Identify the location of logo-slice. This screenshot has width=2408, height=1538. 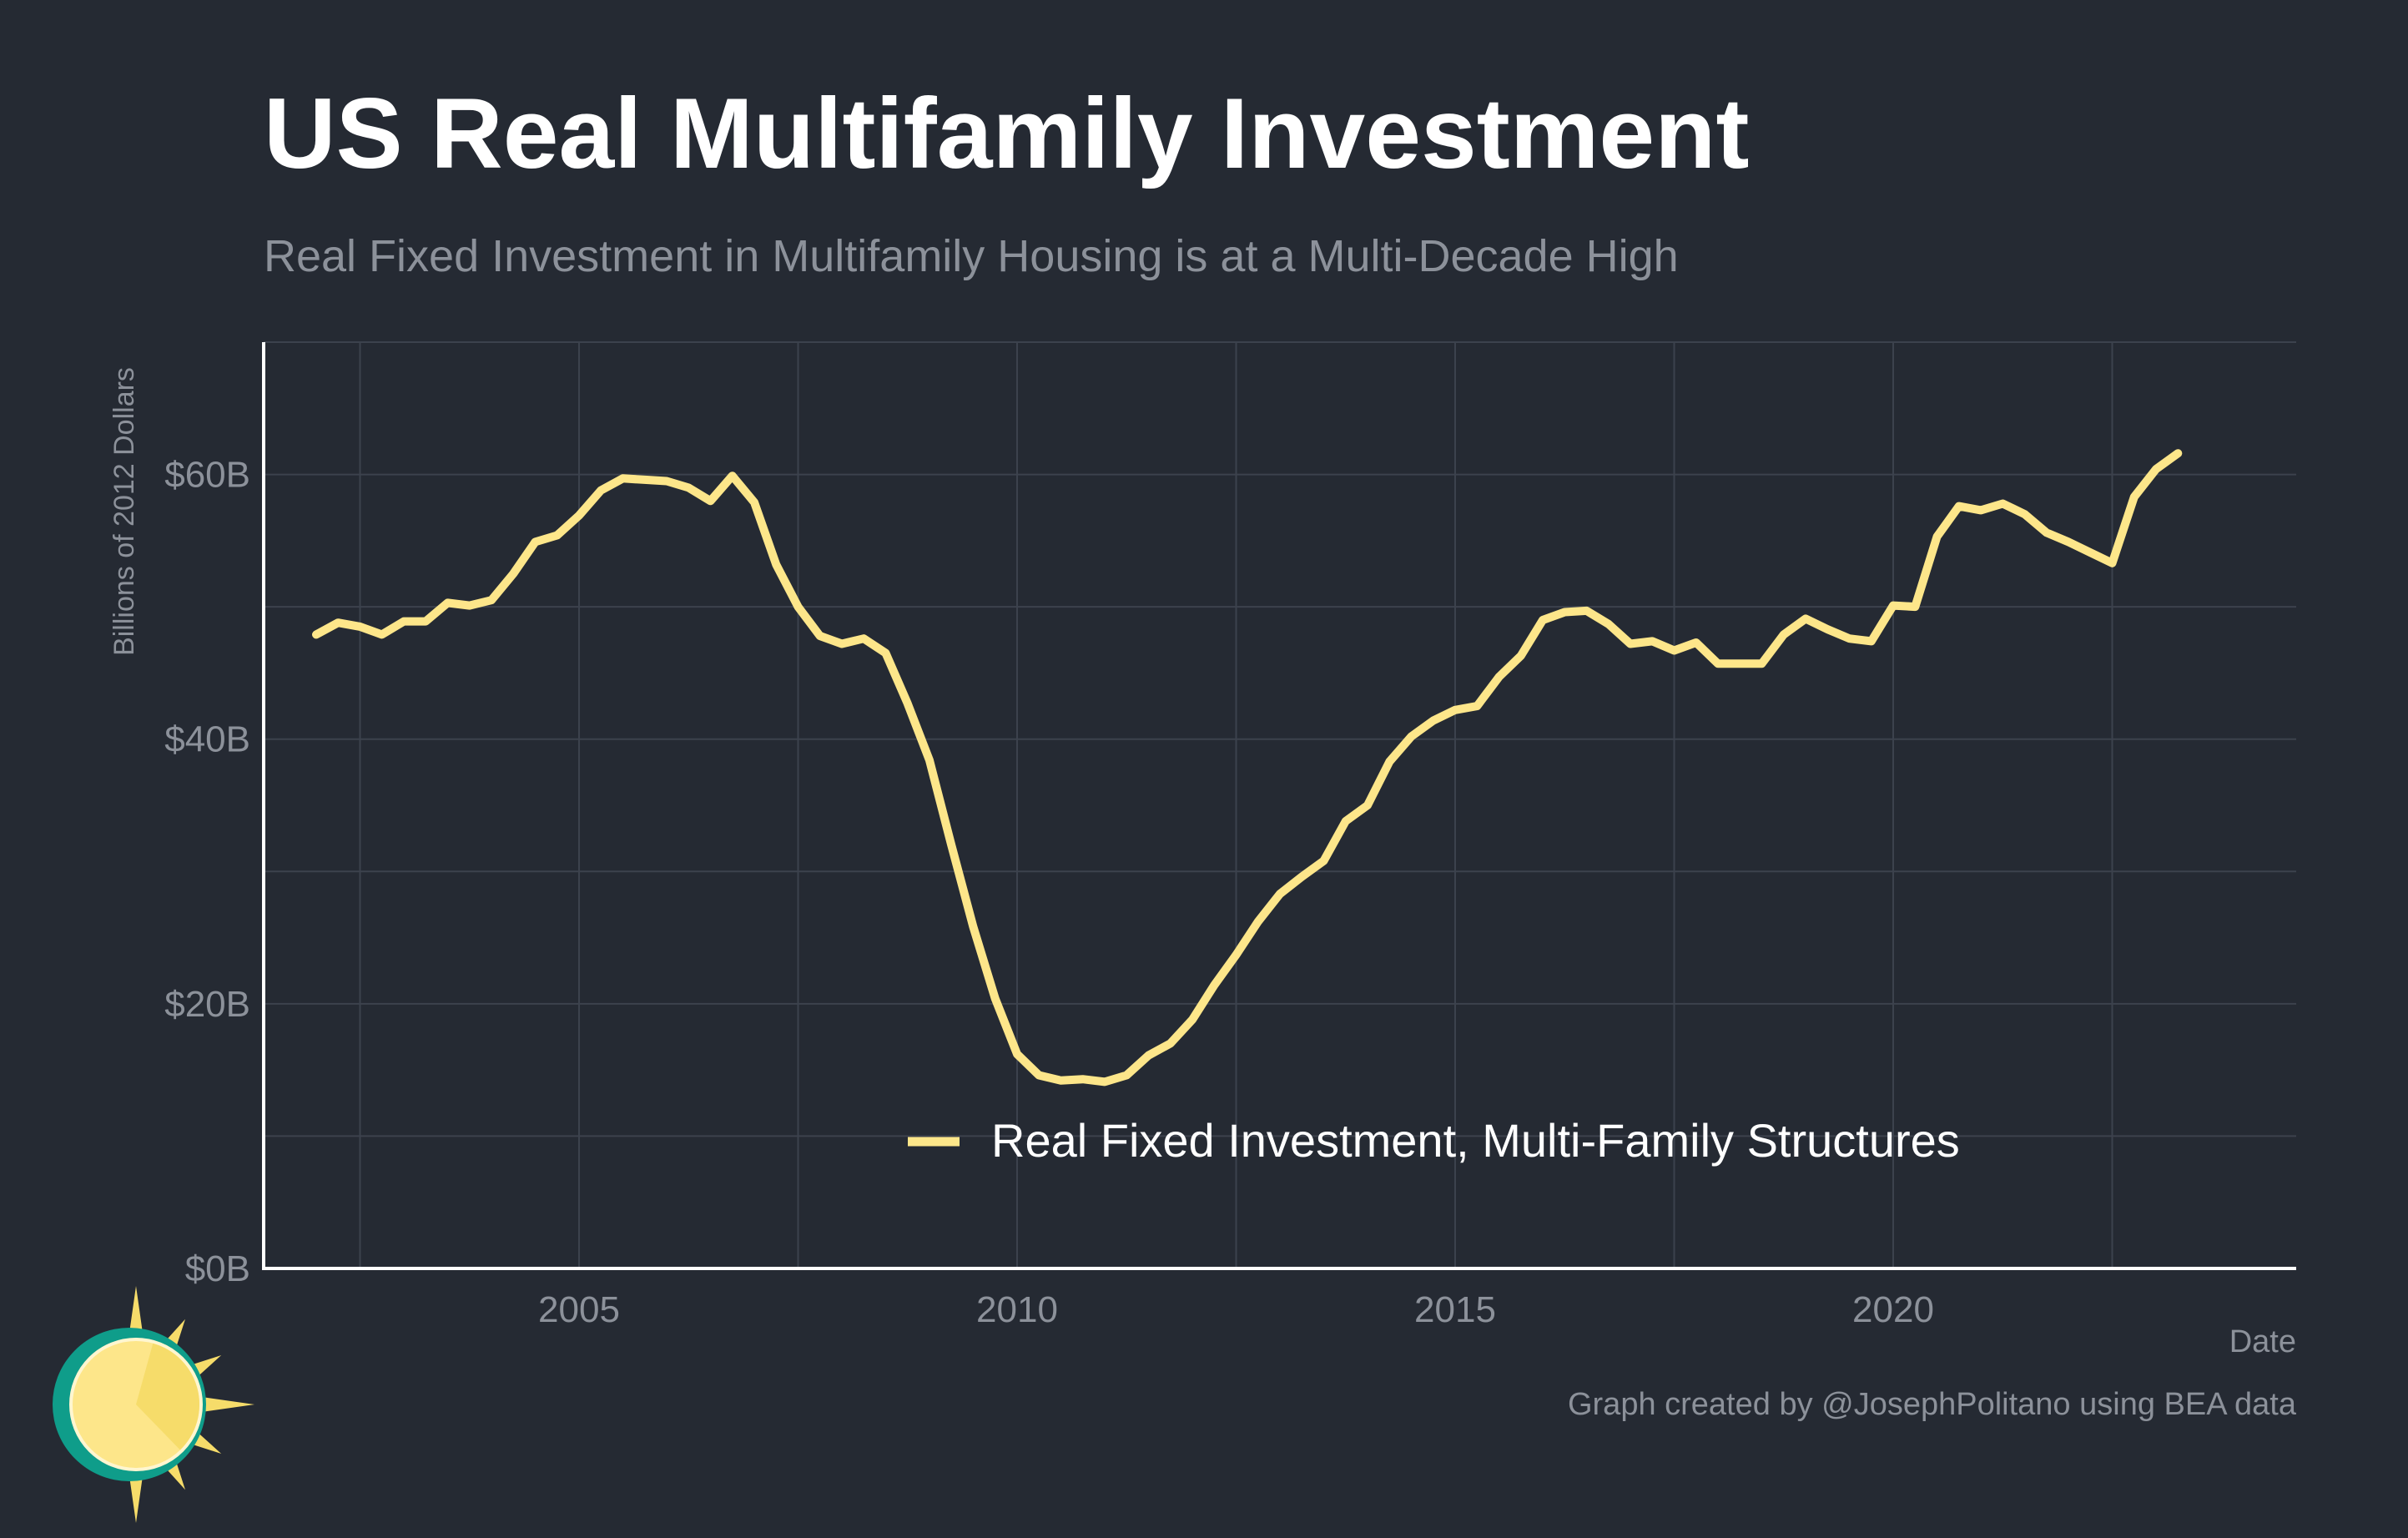
(167, 1396).